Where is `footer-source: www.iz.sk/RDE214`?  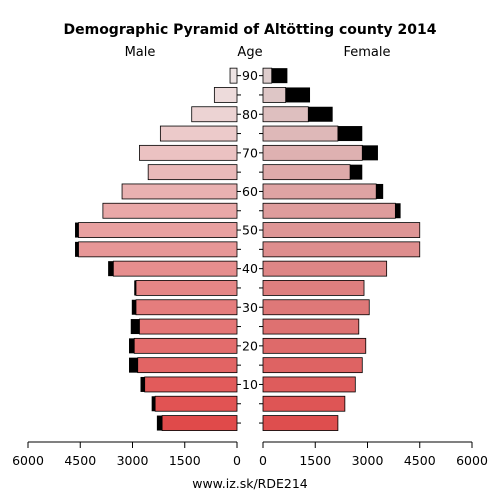
footer-source: www.iz.sk/RDE214 is located at coordinates (250, 483).